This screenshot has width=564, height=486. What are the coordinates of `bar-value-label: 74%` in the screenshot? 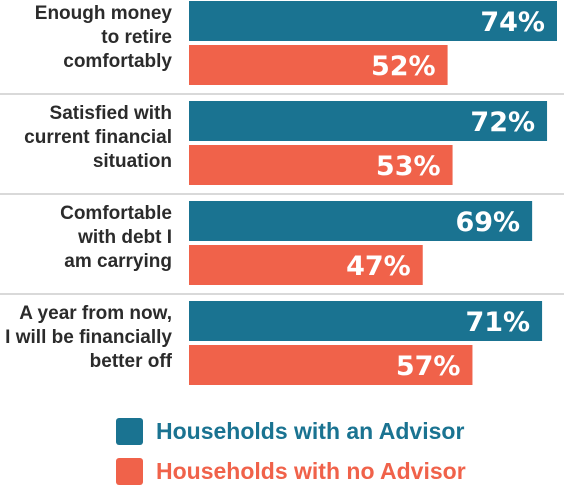 It's located at (512, 22).